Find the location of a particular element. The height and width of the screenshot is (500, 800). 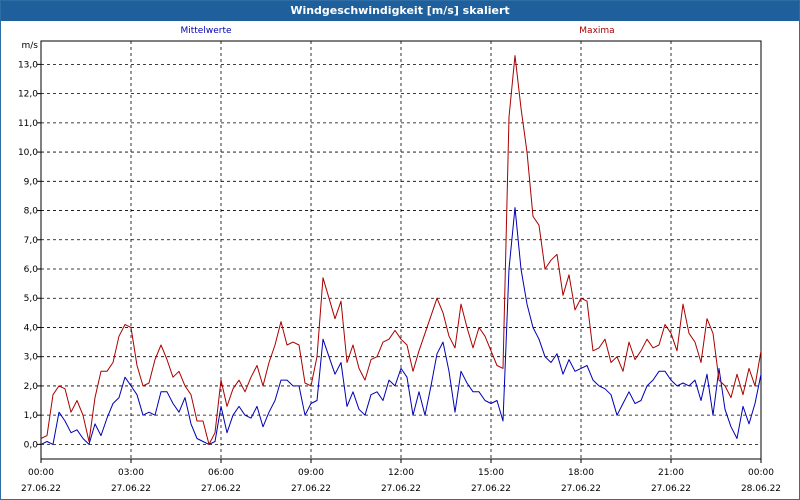

x-tick-time: 18:00 is located at coordinates (581, 473).